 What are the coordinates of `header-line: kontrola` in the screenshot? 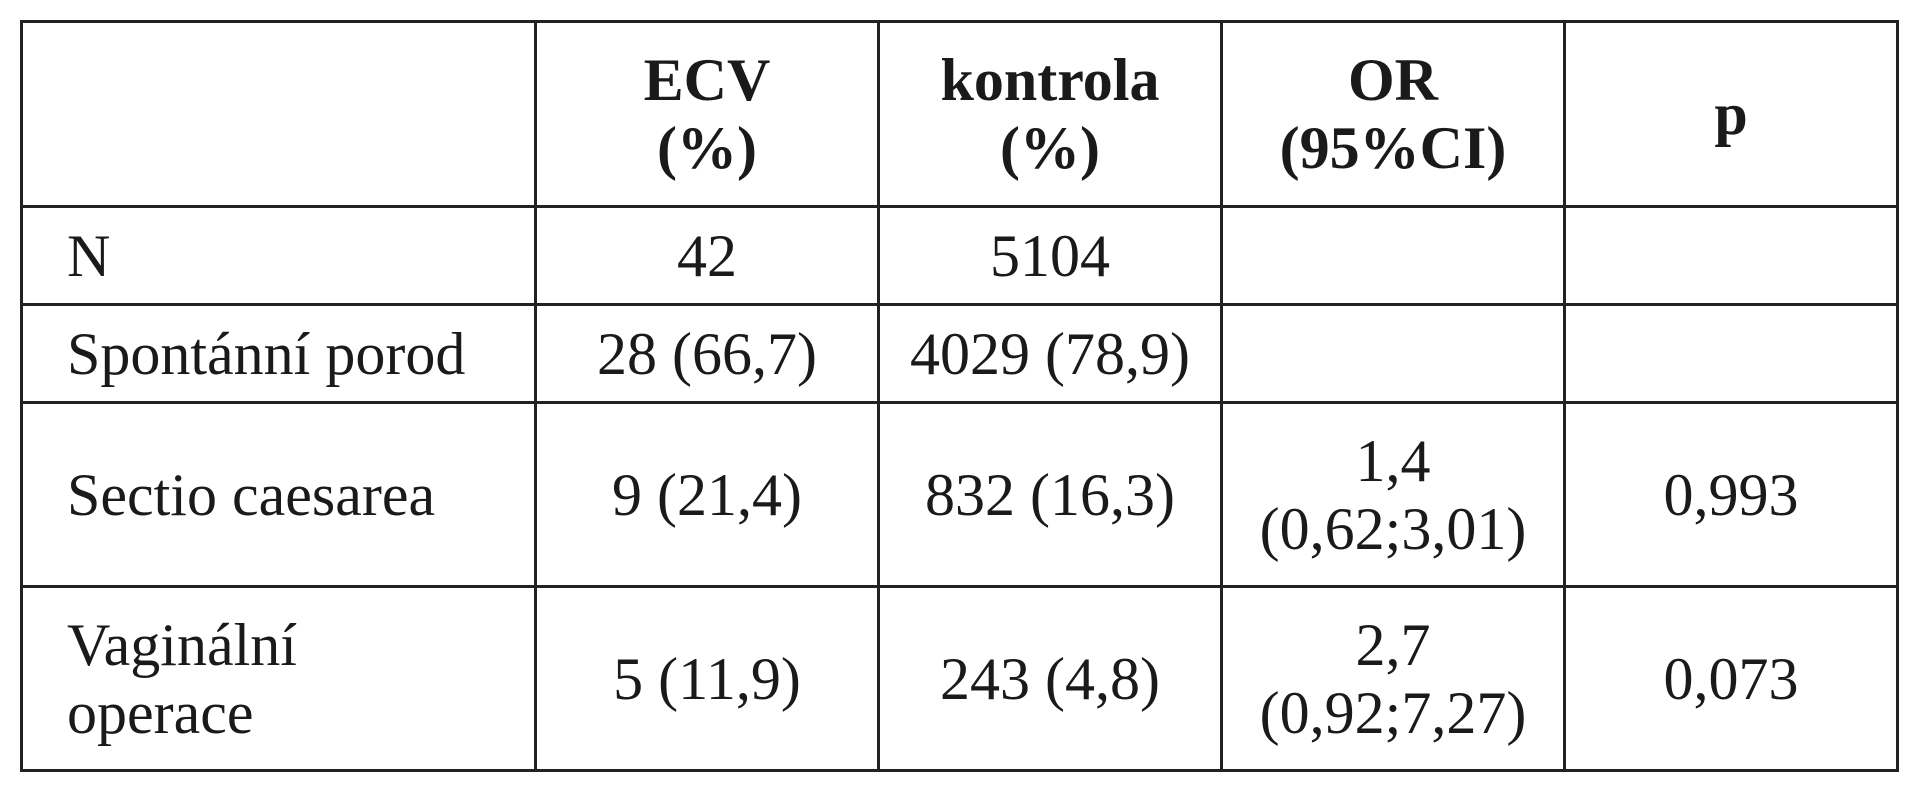 It's located at (1050, 80).